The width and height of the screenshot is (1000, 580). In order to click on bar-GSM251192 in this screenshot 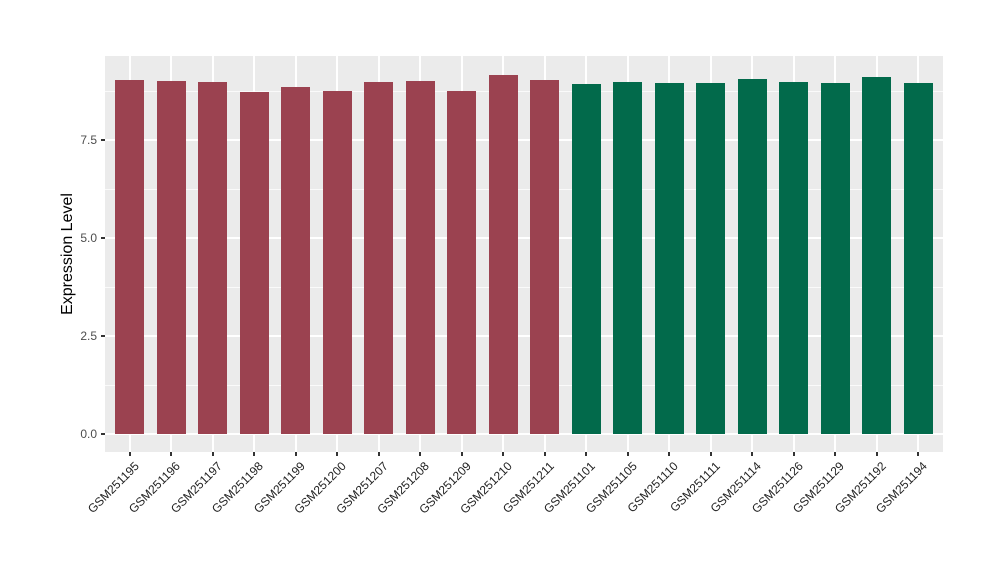, I will do `click(877, 255)`.